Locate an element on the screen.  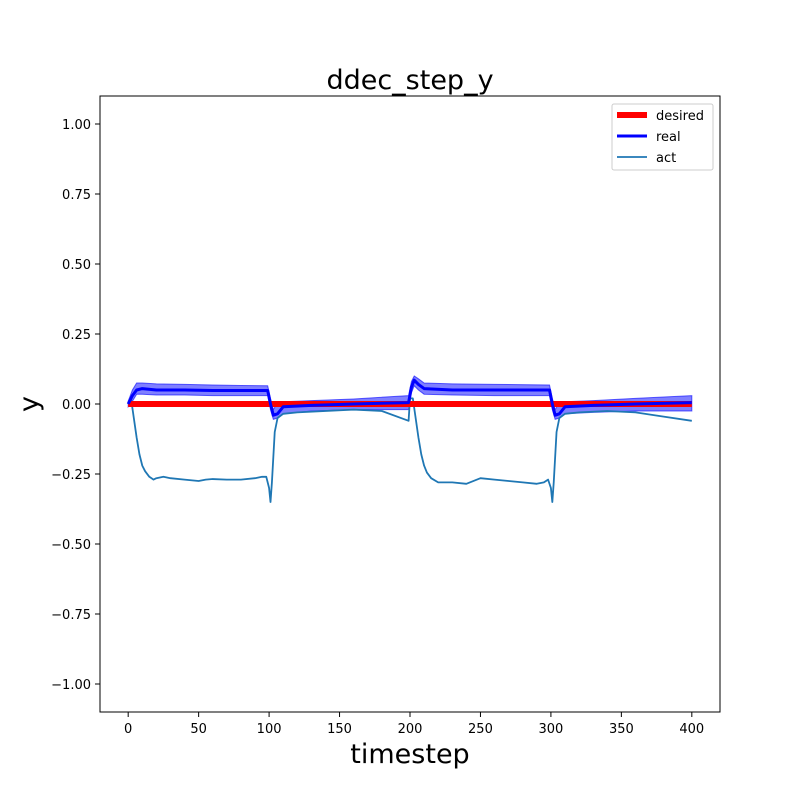
x-tick-label: 400 is located at coordinates (691, 729).